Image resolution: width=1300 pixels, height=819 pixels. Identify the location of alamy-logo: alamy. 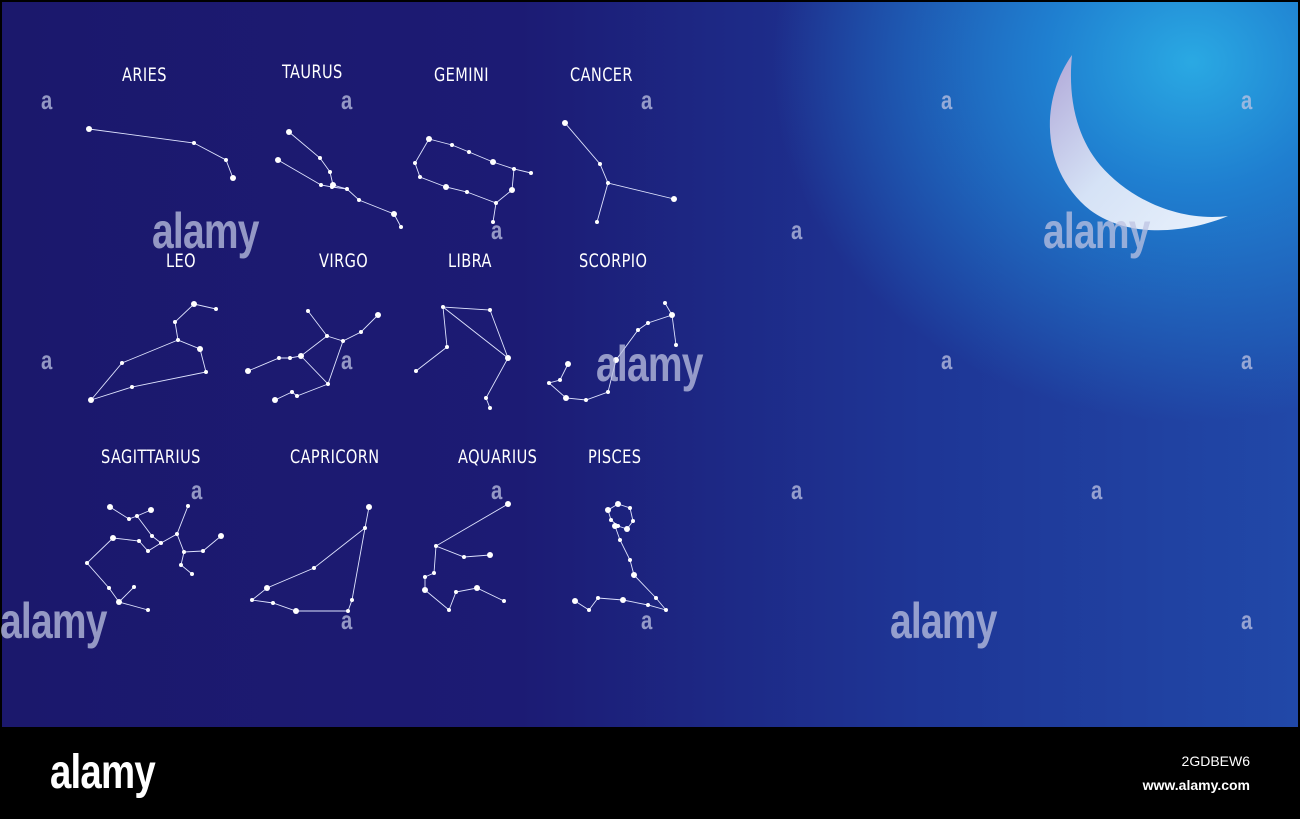
(103, 772).